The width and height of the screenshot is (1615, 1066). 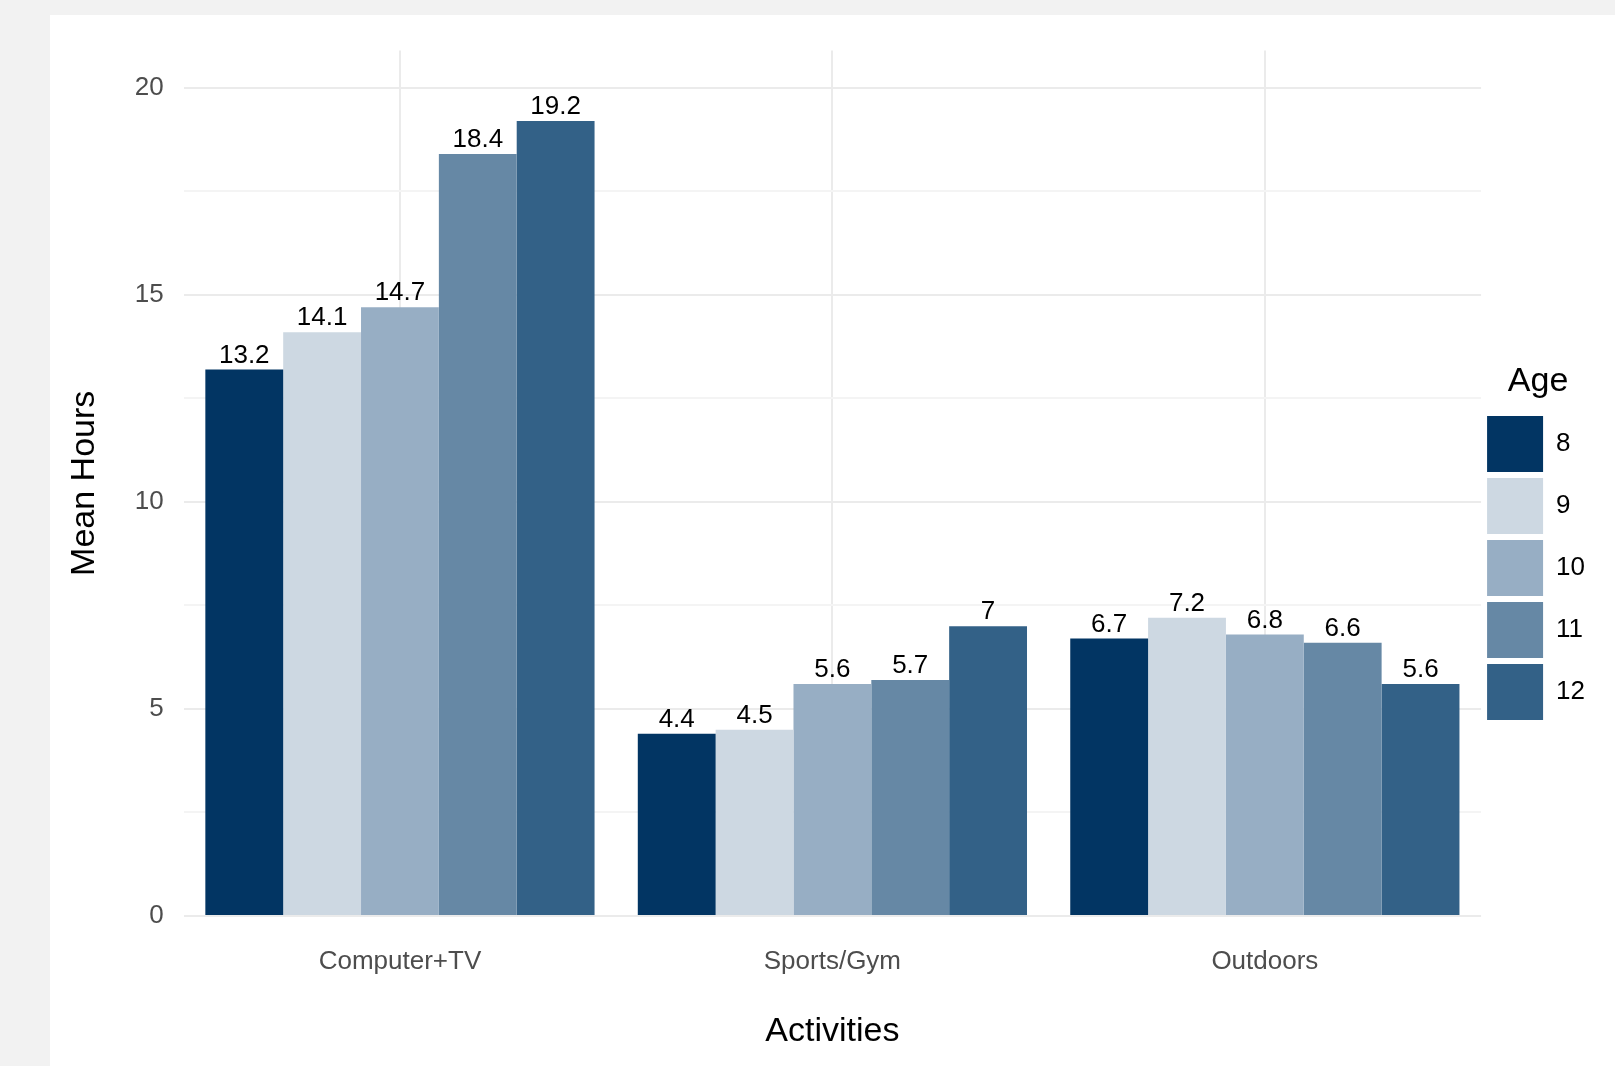 I want to click on data-label: 5.7, so click(x=910, y=664).